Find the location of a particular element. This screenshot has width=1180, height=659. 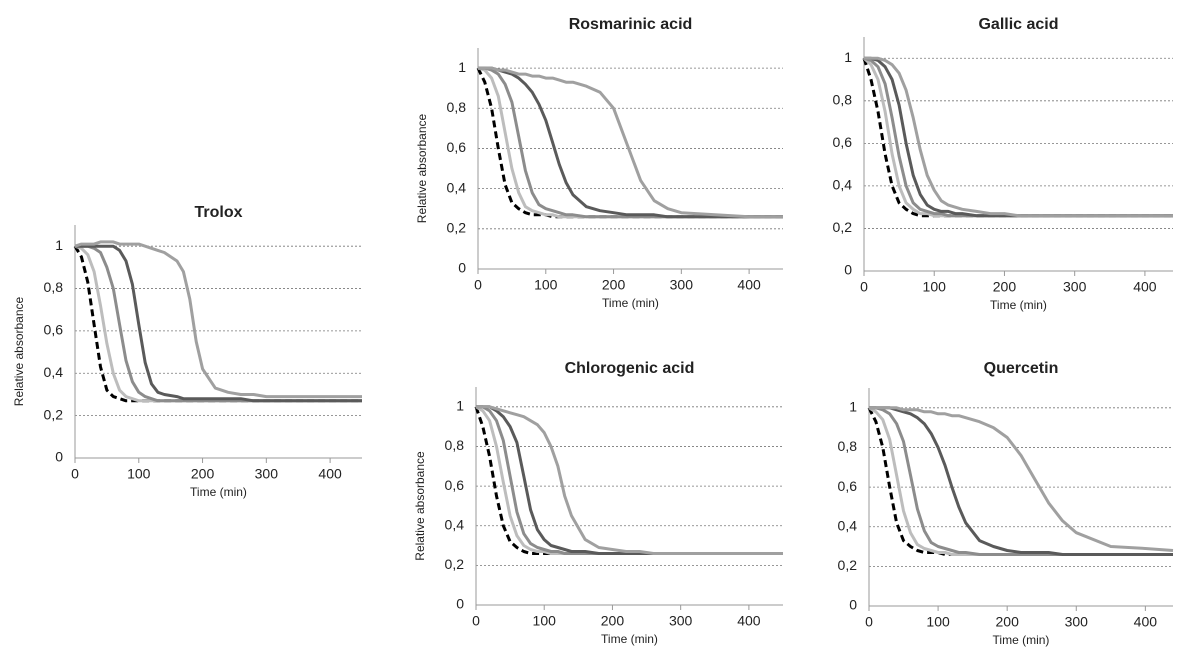

chart-title: Trolox is located at coordinates (218, 212).